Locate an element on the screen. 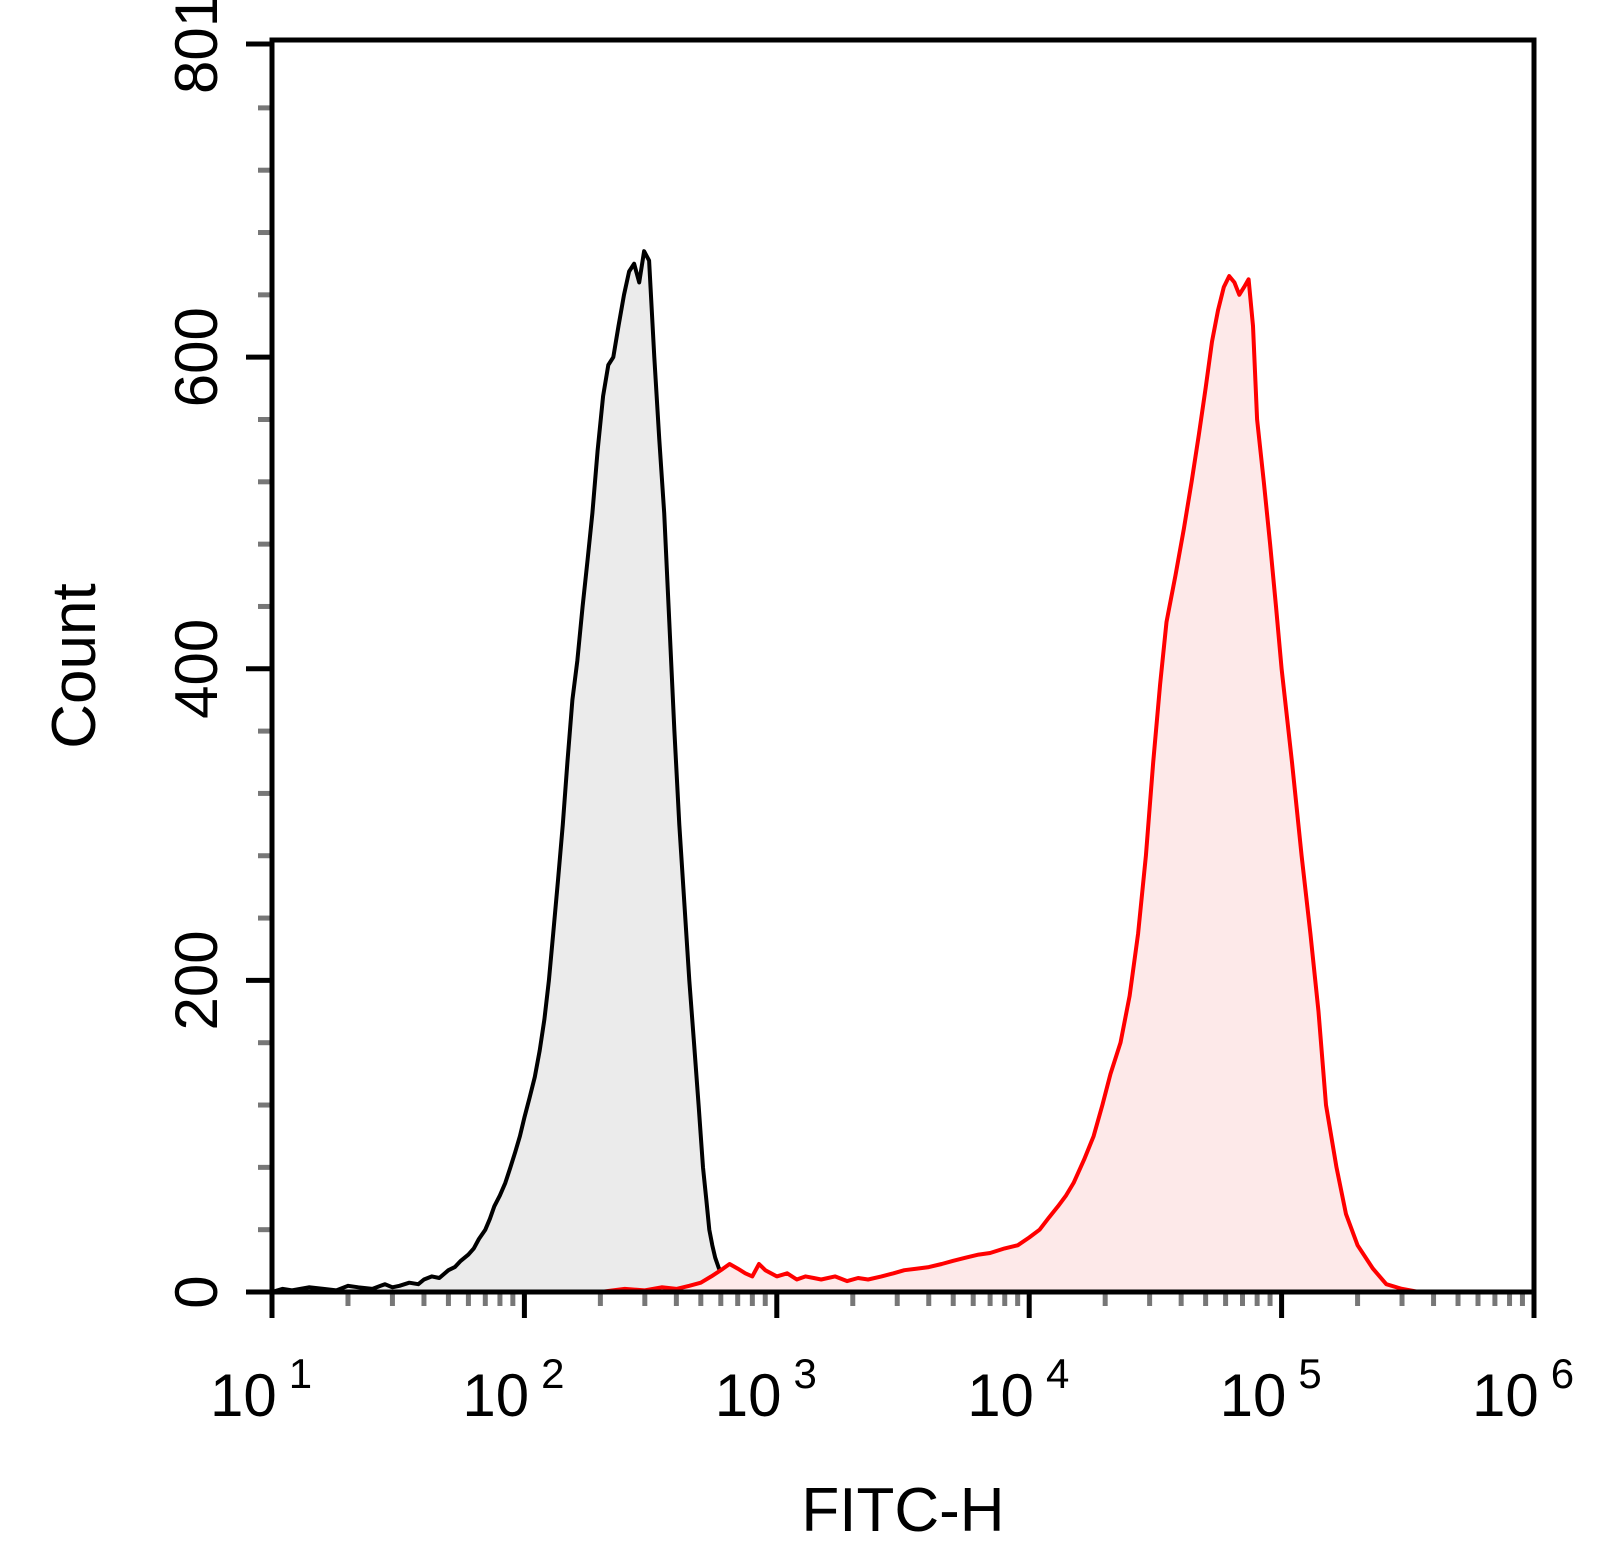  x-tick-label: 10 6 is located at coordinates (1523, 1389).